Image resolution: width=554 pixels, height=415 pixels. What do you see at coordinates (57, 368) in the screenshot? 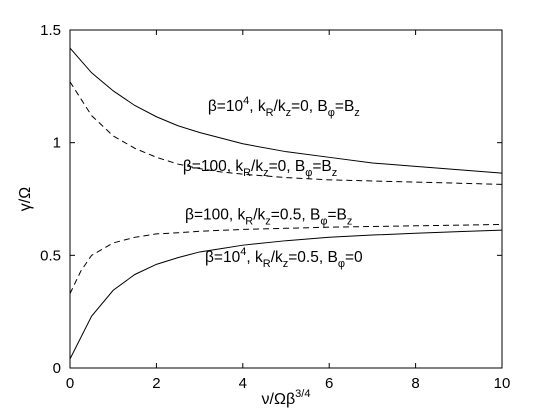
I see `y-tick-label: 0` at bounding box center [57, 368].